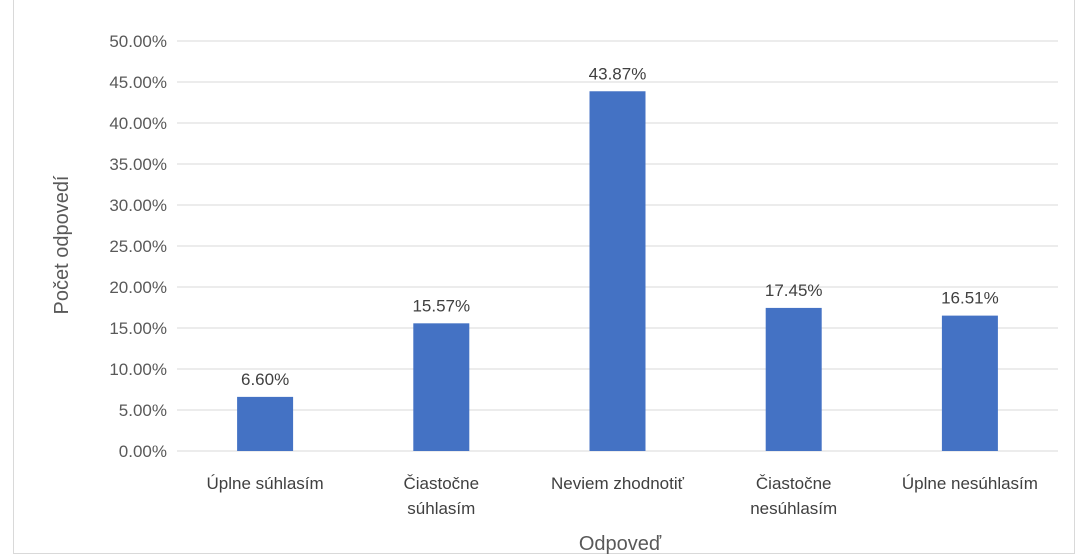 The height and width of the screenshot is (555, 1076). What do you see at coordinates (62, 244) in the screenshot?
I see `y-axis-title: Počet odpovedí` at bounding box center [62, 244].